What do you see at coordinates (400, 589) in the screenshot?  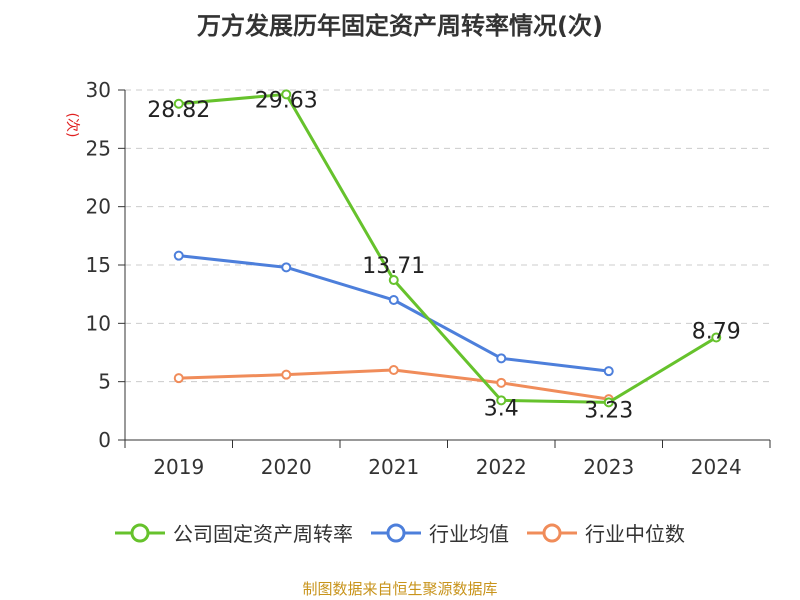 I see `source-note: 制图数据来自恒生聚源数据库` at bounding box center [400, 589].